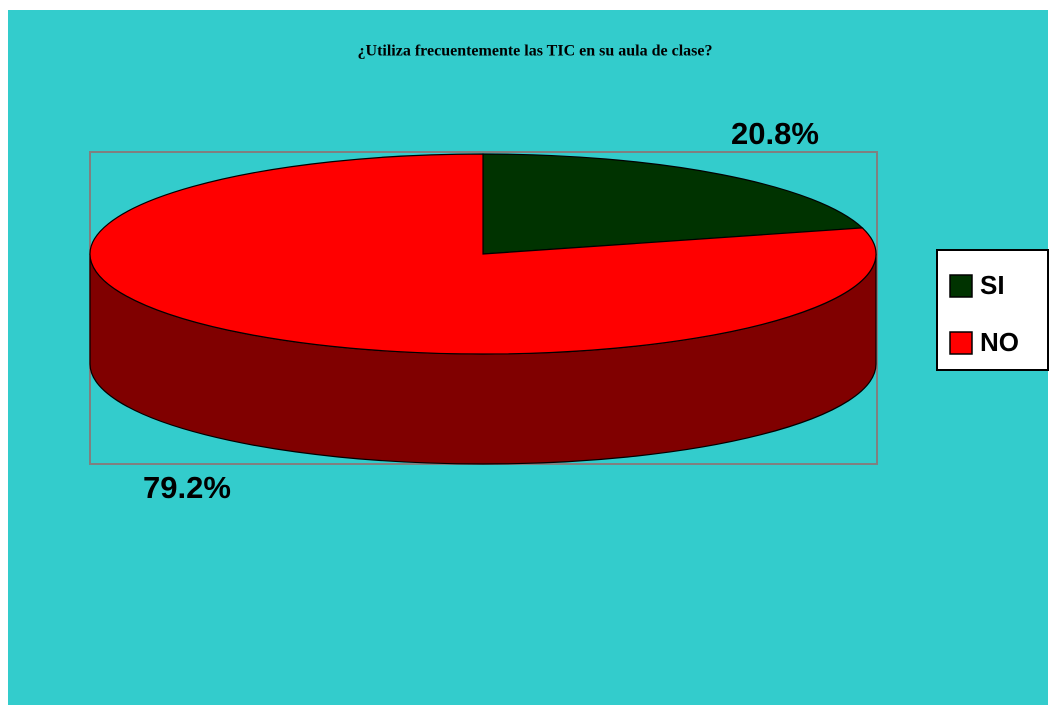 This screenshot has height=711, width=1054. I want to click on data-label: 79.2%, so click(187, 487).